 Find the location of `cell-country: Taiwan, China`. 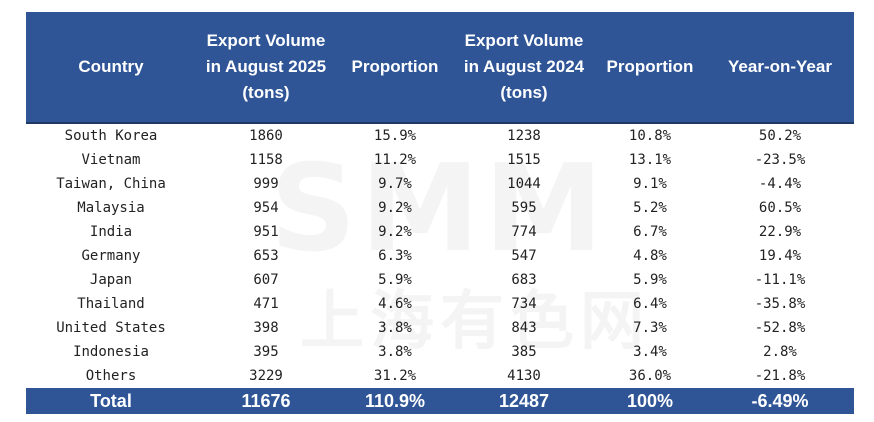

cell-country: Taiwan, China is located at coordinates (111, 184).